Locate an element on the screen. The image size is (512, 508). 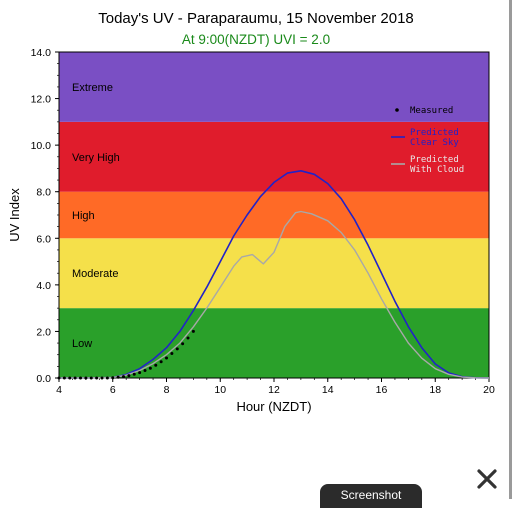
band-label: Very High is located at coordinates (96, 158).